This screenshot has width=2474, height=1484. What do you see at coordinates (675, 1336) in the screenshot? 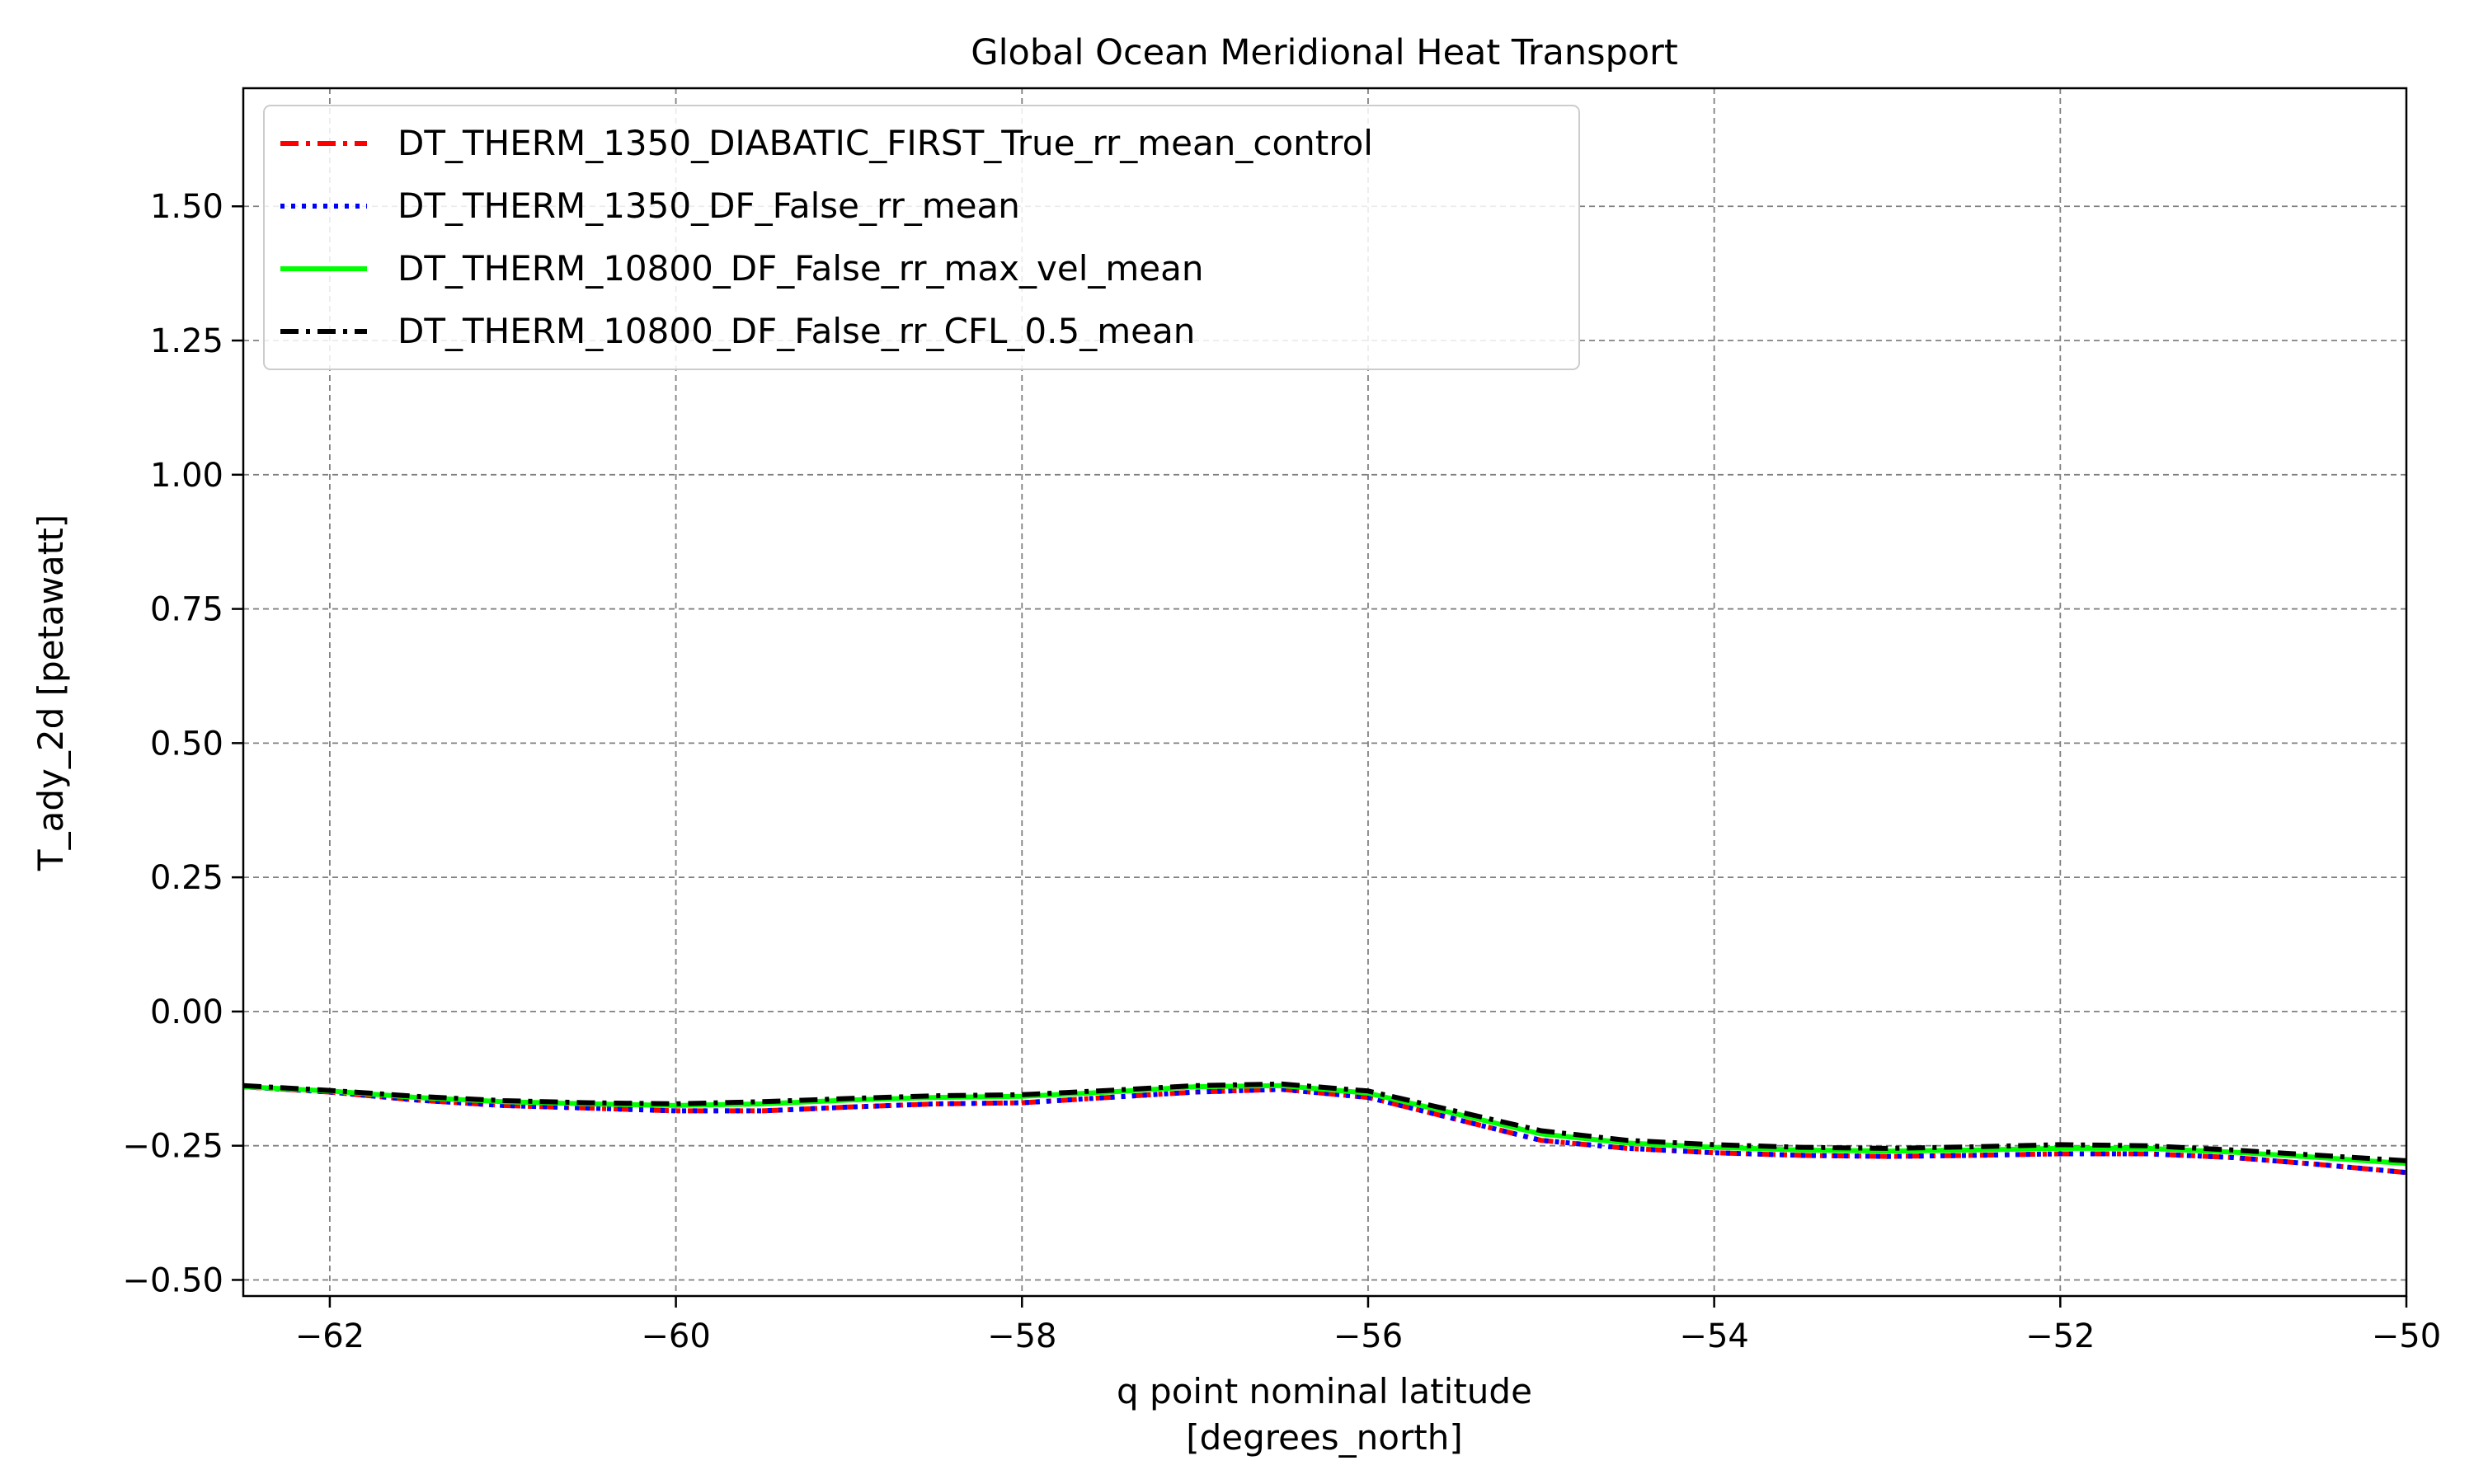
I see `x-tick-label: −60` at bounding box center [675, 1336].